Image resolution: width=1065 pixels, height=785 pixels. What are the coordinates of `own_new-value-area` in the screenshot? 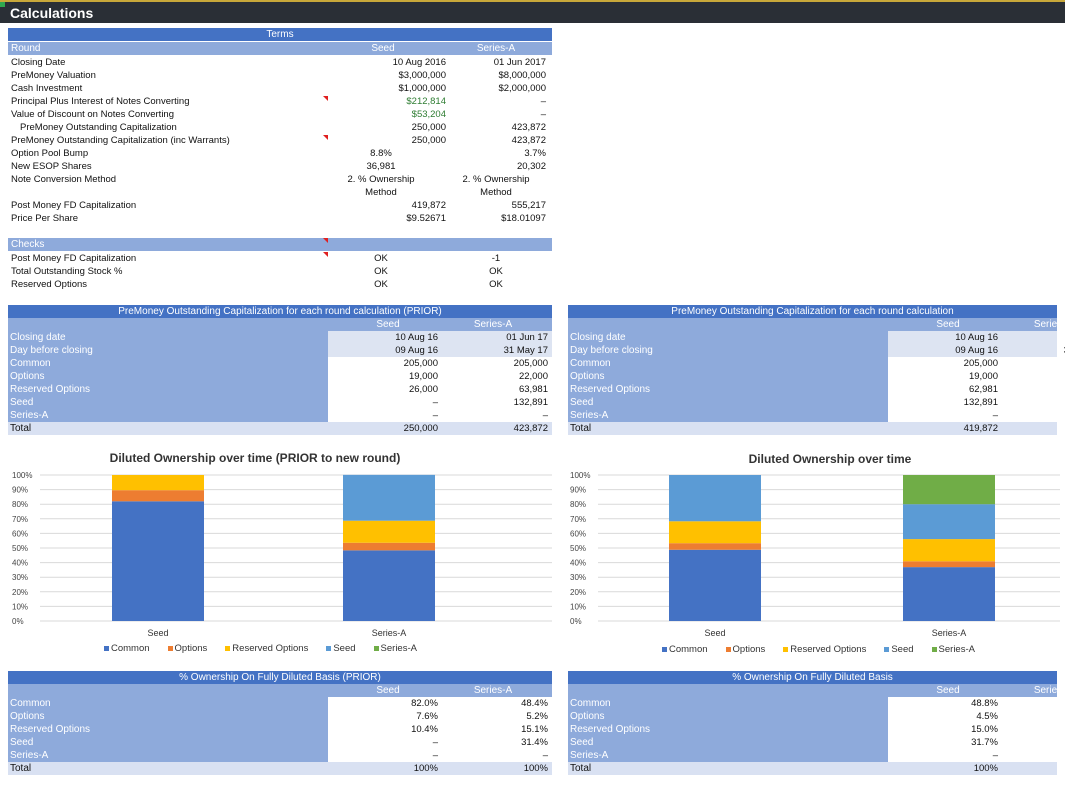 It's located at (972, 729).